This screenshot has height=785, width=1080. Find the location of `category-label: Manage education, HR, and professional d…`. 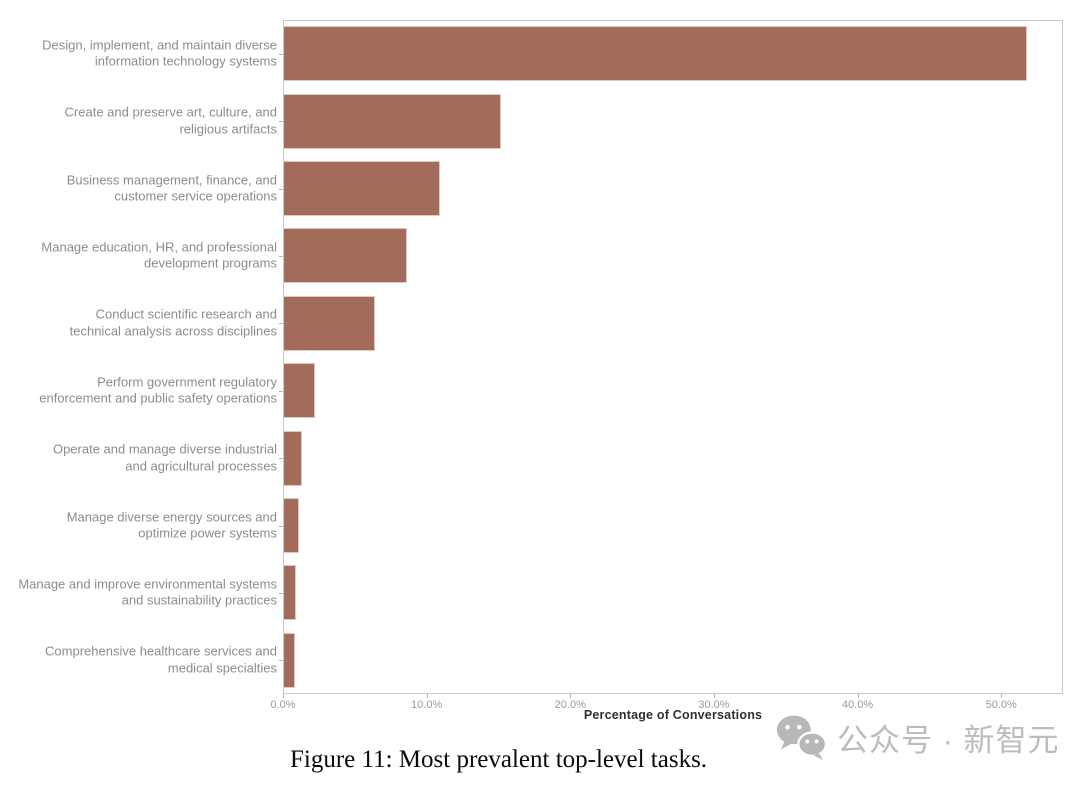

category-label: Manage education, HR, and professional d… is located at coordinates (159, 255).